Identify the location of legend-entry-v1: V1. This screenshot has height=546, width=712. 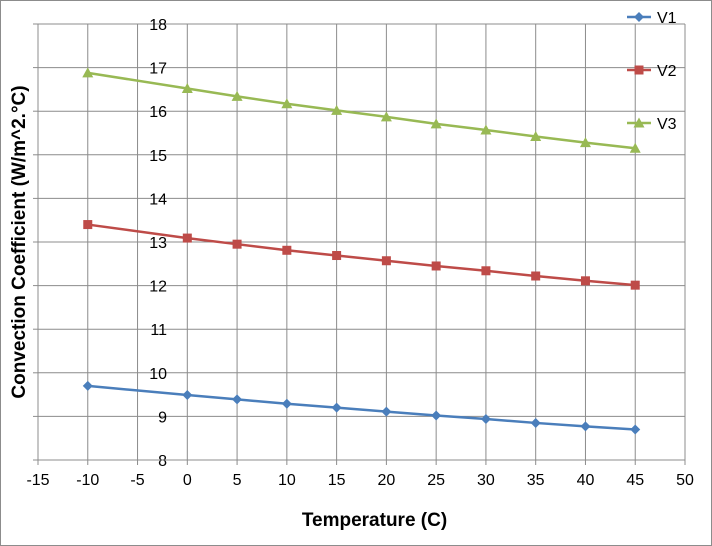
(652, 18).